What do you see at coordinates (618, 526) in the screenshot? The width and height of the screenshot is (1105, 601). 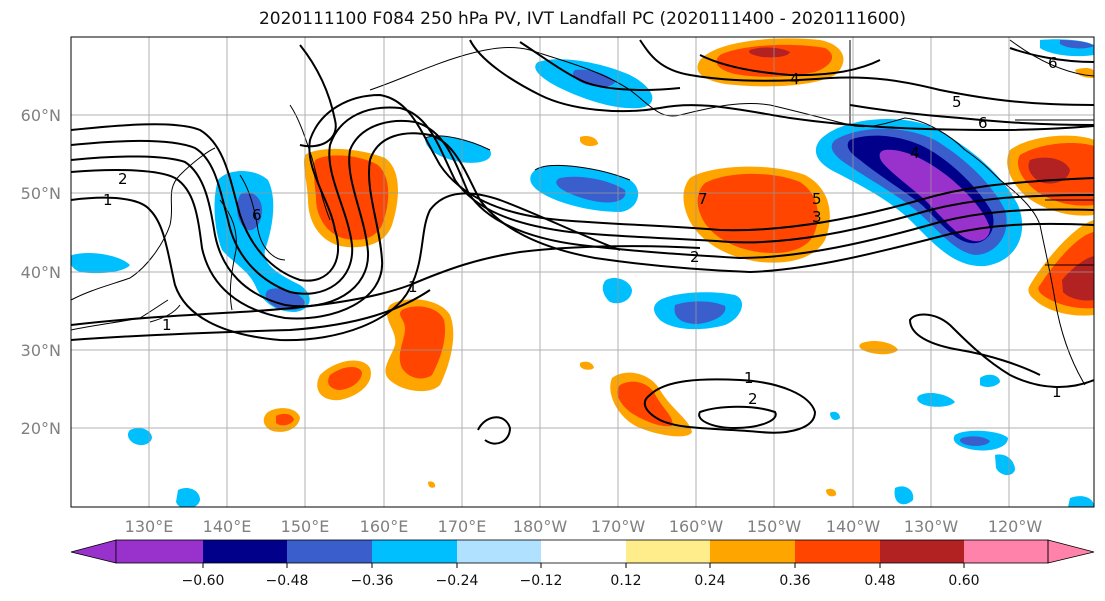 I see `lon-label: 170°W` at bounding box center [618, 526].